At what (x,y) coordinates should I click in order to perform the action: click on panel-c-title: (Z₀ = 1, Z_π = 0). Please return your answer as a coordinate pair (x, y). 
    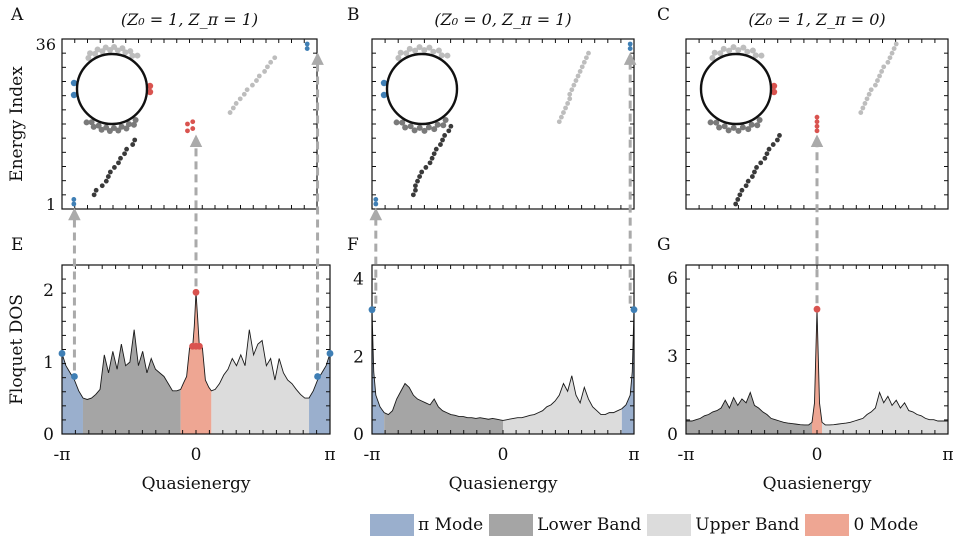
    Looking at the image, I should click on (816, 19).